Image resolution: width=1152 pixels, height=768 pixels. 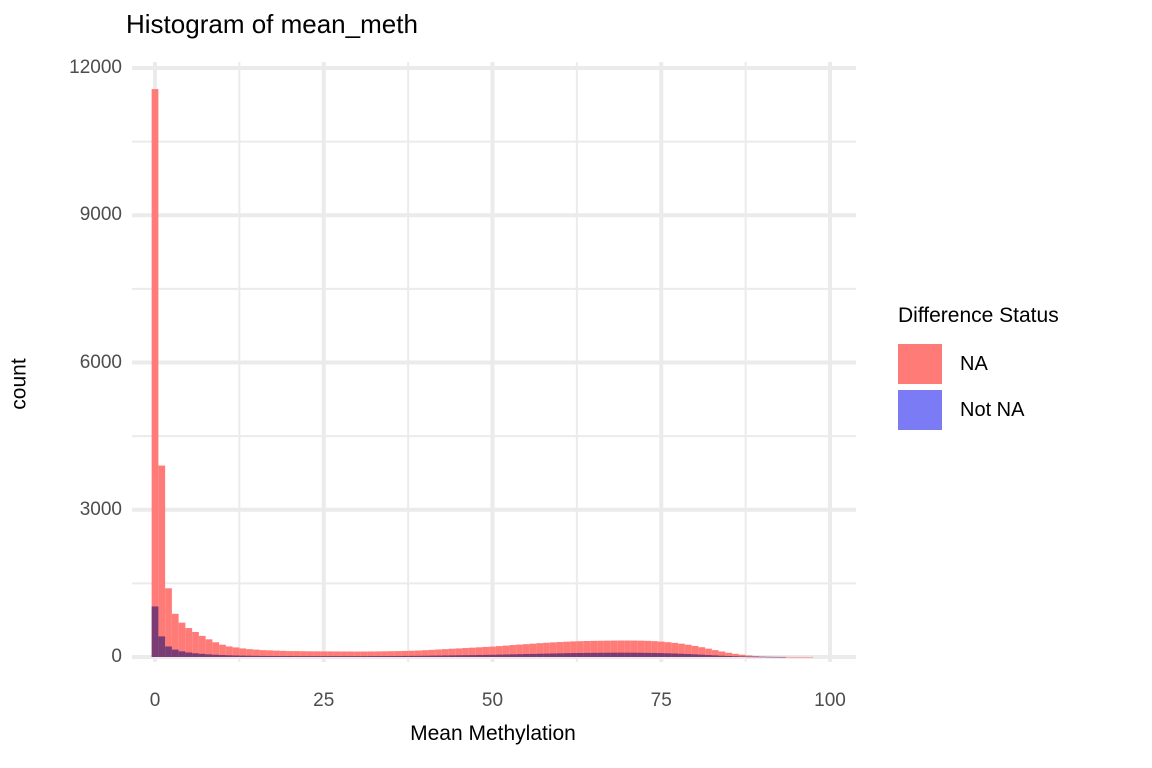 I want to click on legend-items: NA Not NA, so click(x=978, y=387).